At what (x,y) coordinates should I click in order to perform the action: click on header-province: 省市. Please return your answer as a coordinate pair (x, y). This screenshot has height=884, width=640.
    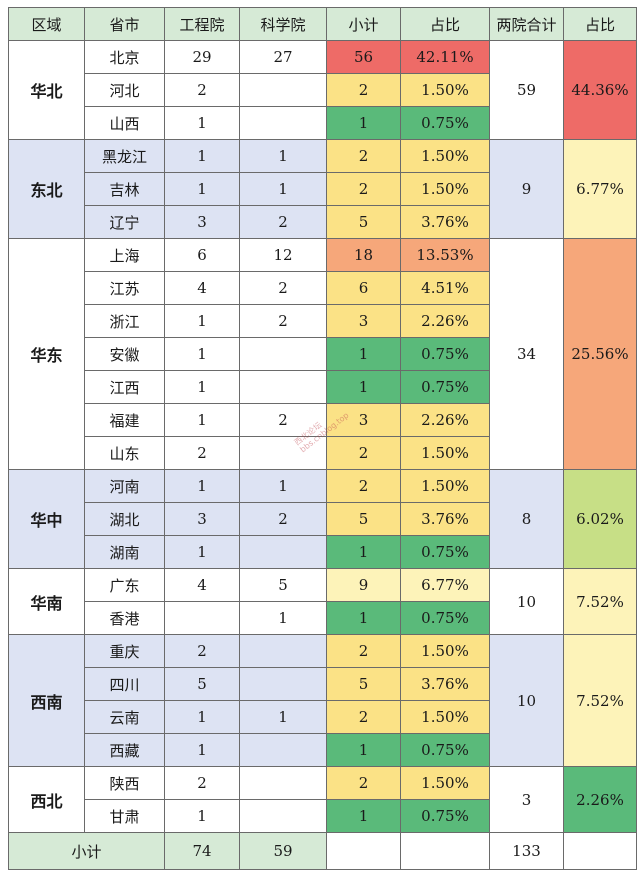
    Looking at the image, I should click on (124, 24).